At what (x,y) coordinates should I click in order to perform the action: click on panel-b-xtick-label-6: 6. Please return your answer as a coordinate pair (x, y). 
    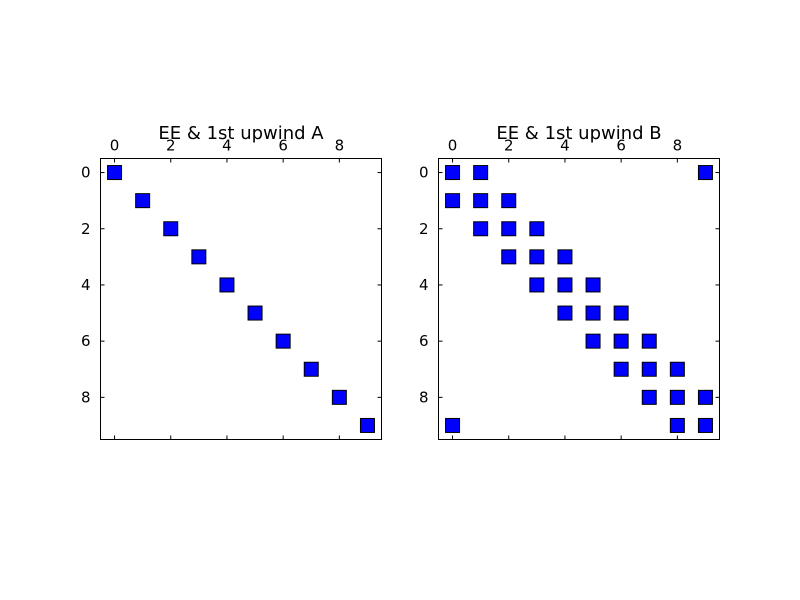
    Looking at the image, I should click on (621, 146).